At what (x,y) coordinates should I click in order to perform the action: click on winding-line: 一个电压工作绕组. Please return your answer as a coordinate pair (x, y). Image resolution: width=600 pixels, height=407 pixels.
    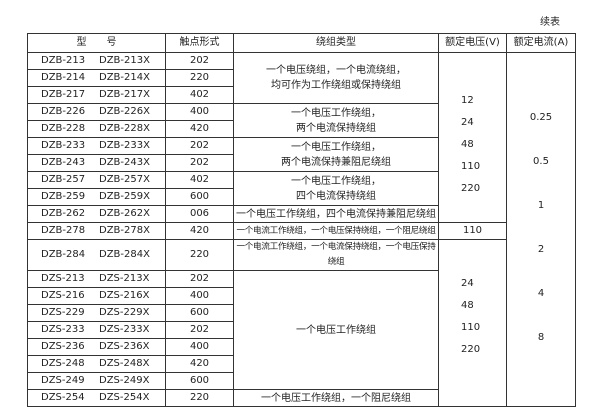
    Looking at the image, I should click on (336, 330).